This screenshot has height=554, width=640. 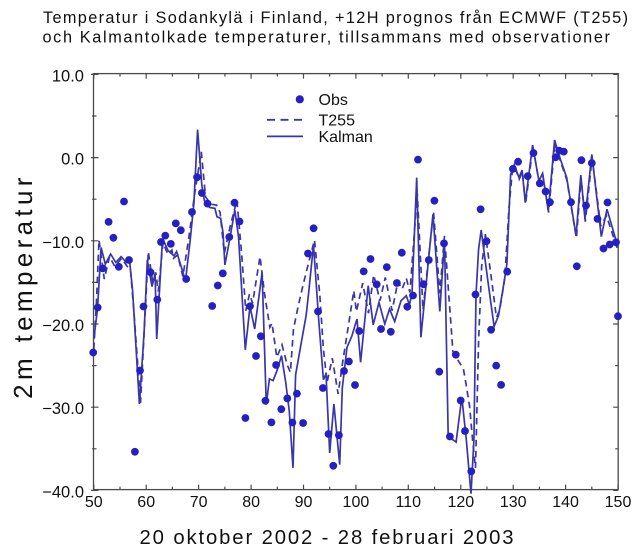 What do you see at coordinates (460, 502) in the screenshot?
I see `svg-text: 120` at bounding box center [460, 502].